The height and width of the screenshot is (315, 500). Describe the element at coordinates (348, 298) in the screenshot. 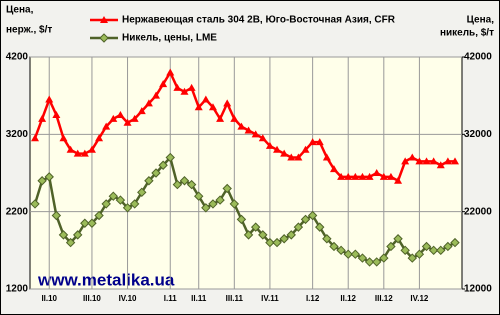

I see `x-tick-label: II.12` at that location.